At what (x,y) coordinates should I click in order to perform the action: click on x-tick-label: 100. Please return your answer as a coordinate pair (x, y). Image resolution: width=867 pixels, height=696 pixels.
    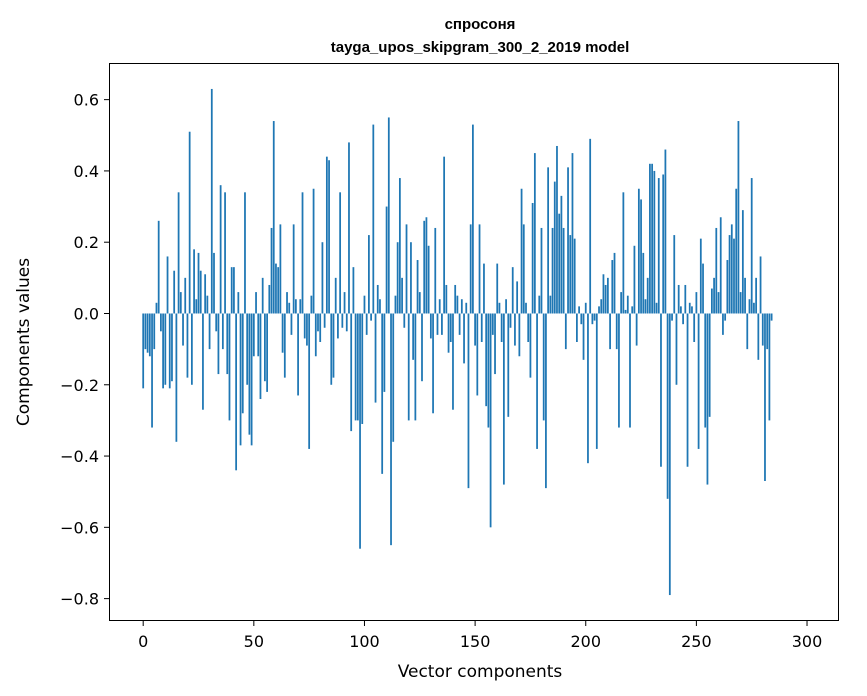
    Looking at the image, I should click on (364, 641).